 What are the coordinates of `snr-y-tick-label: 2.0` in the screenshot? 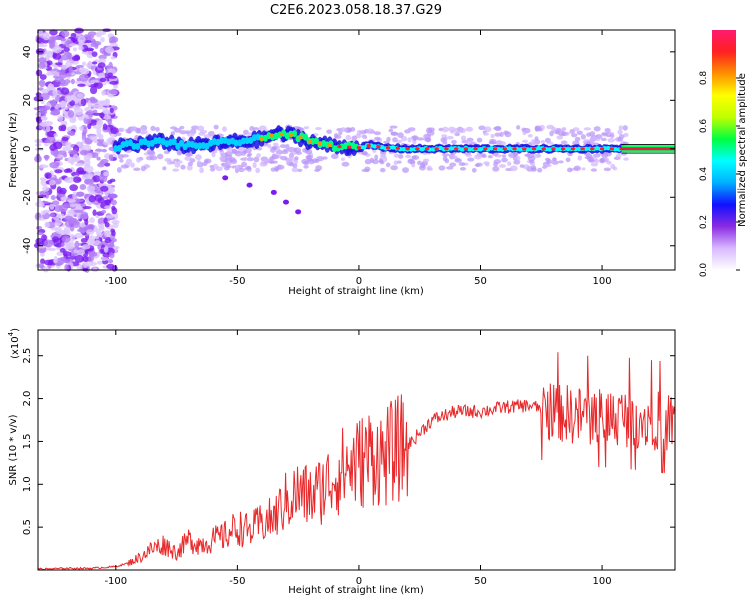 It's located at (27, 399).